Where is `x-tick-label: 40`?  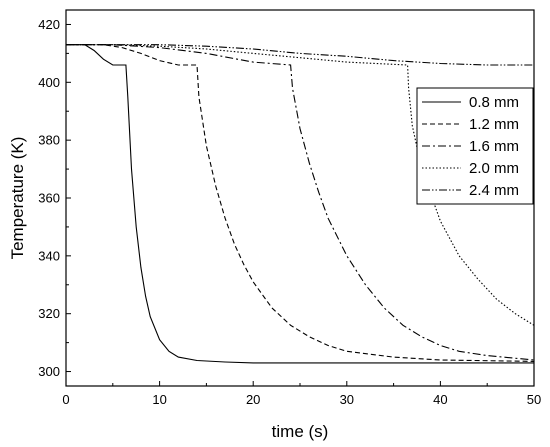 x-tick-label: 40 is located at coordinates (440, 399).